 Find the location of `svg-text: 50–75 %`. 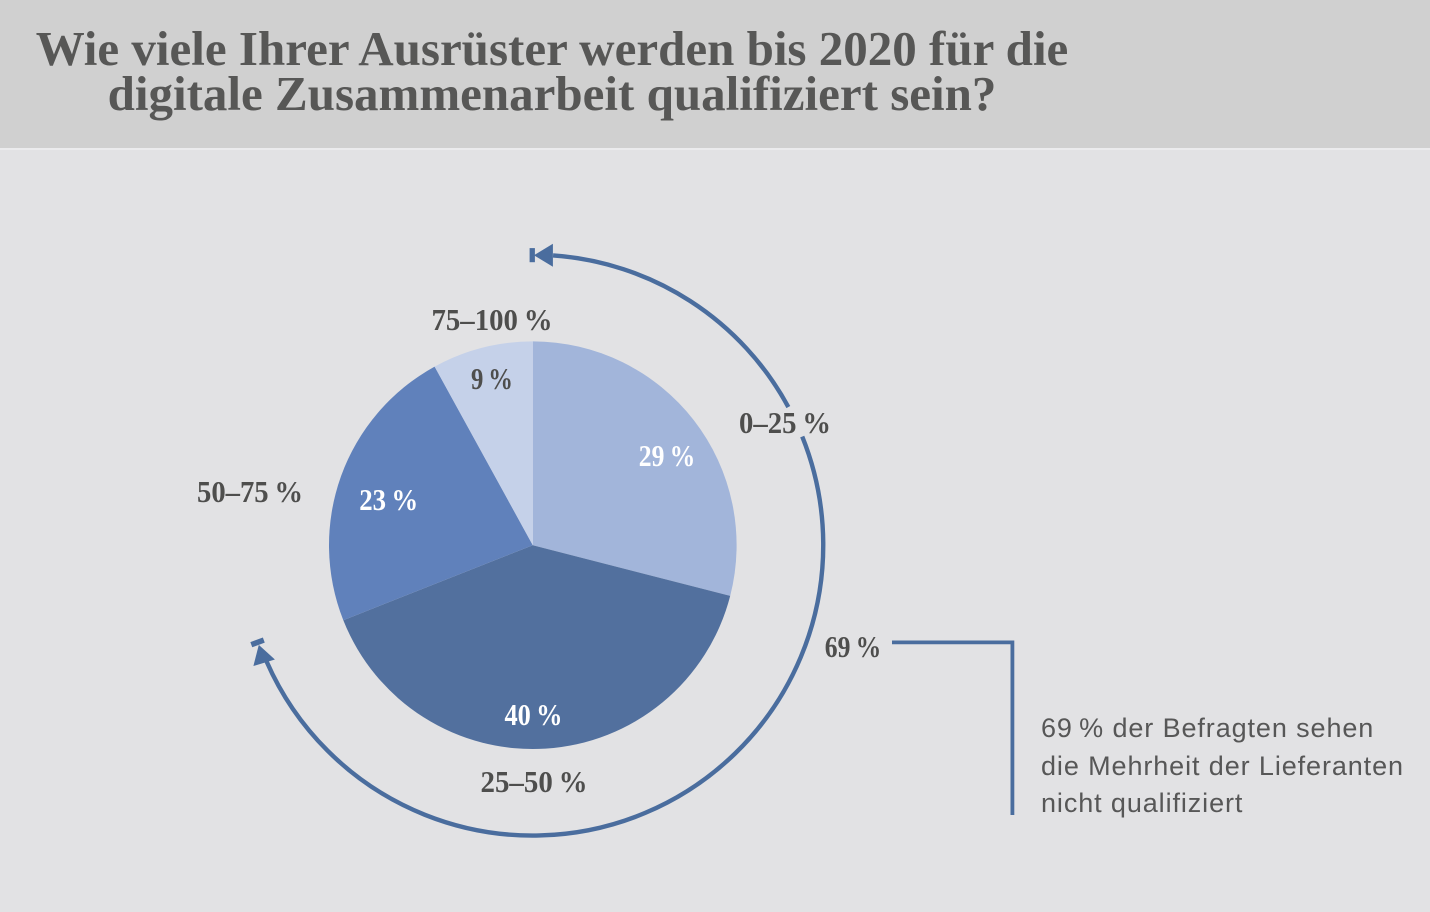

svg-text: 50–75 % is located at coordinates (250, 492).